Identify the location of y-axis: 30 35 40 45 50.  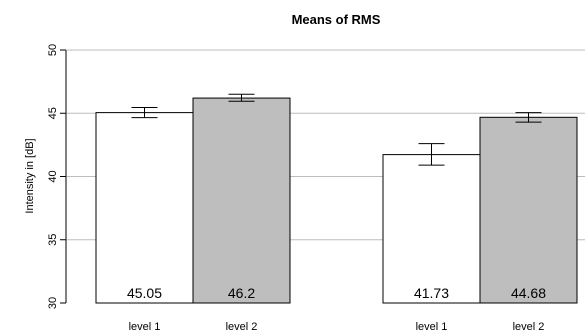
(57, 176).